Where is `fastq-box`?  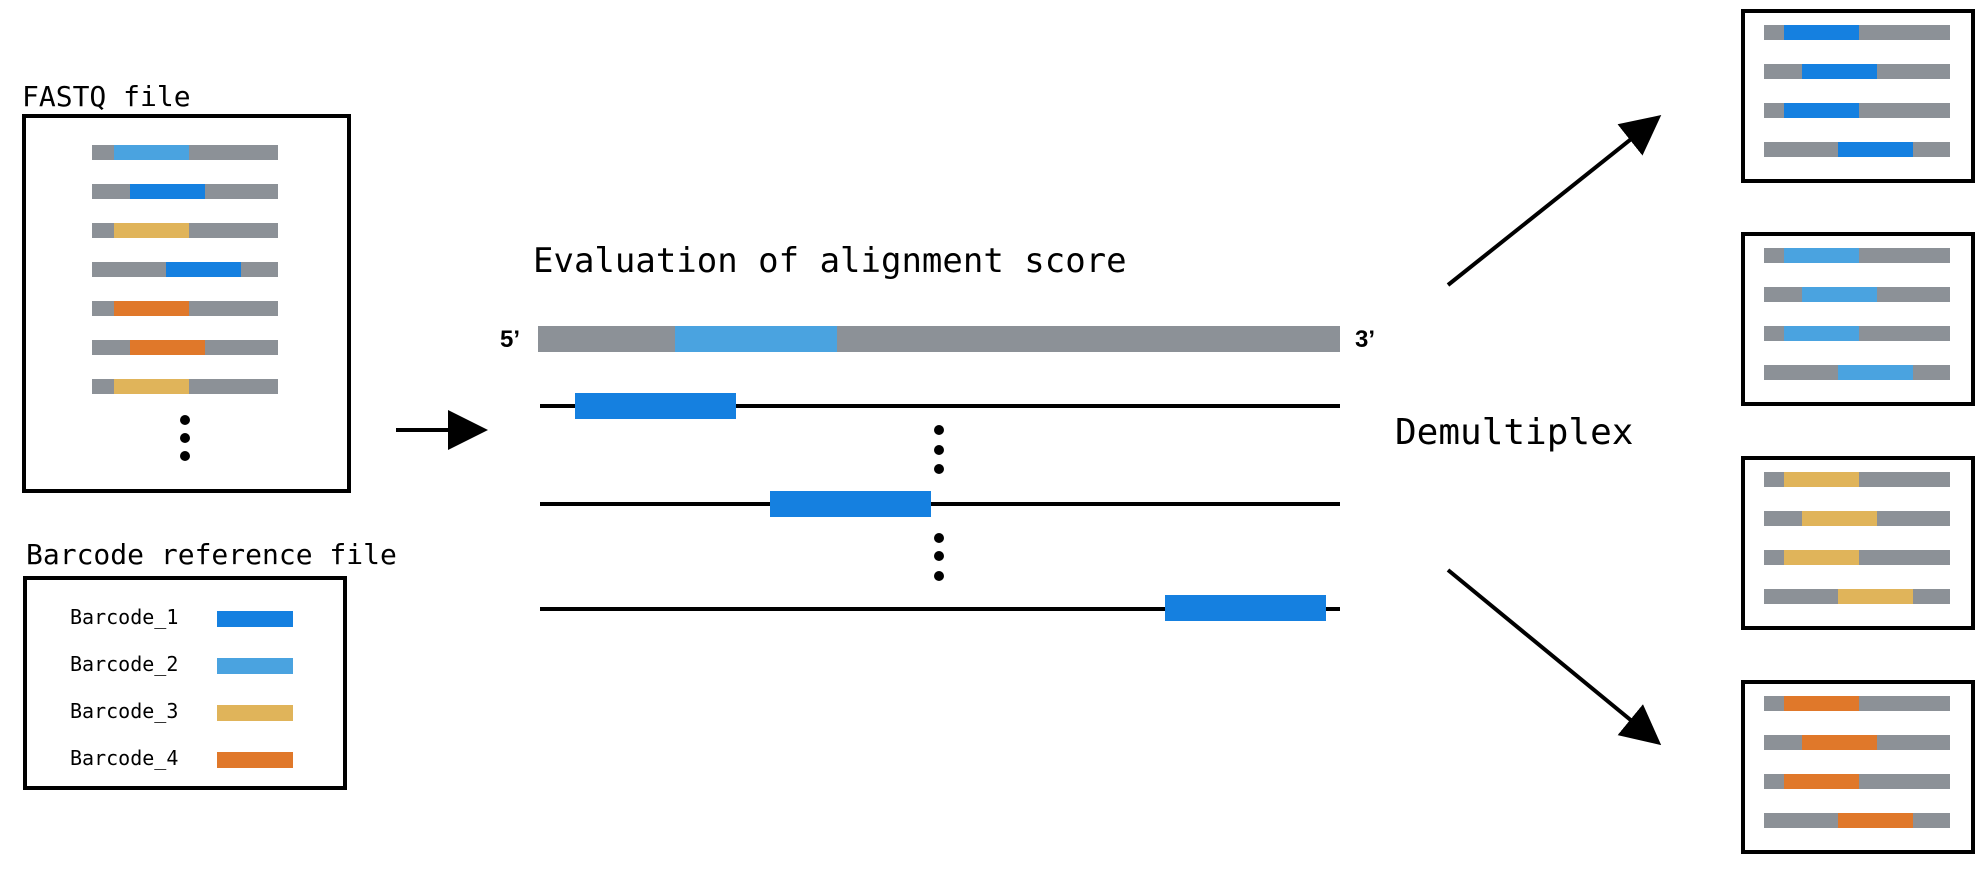
fastq-box is located at coordinates (186, 303).